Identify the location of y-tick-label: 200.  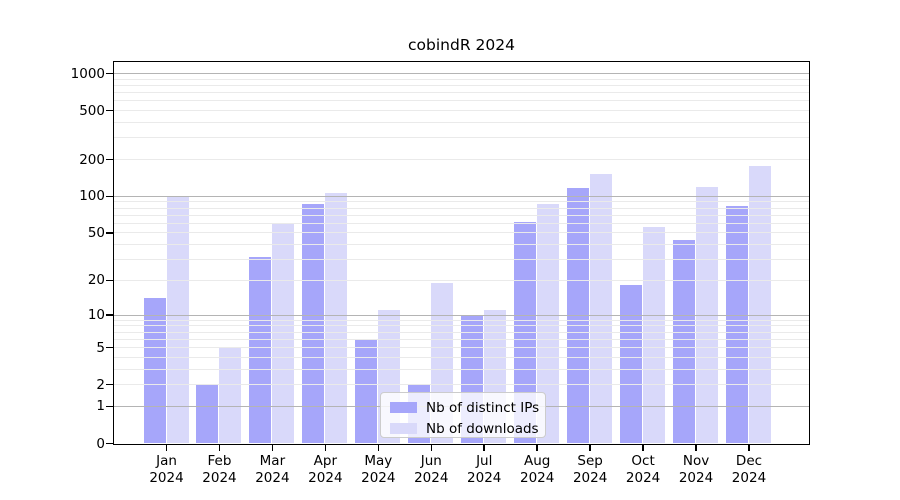
(92, 159).